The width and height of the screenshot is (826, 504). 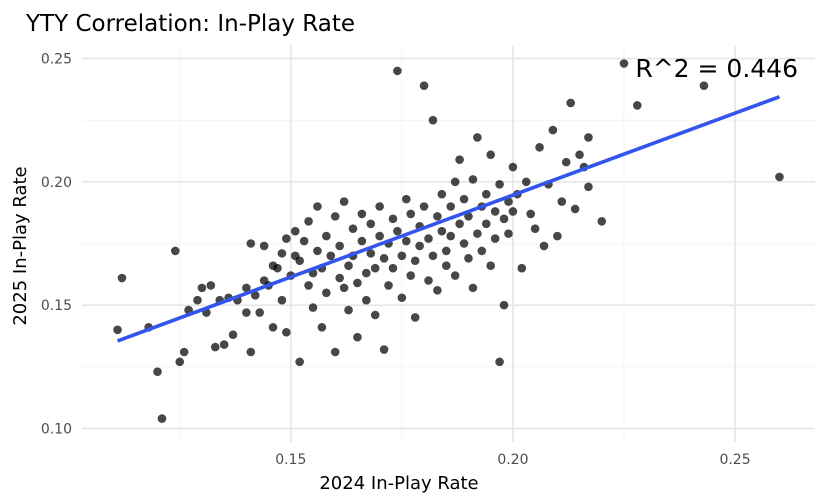 I want to click on x-tick-label: 0.20, so click(x=512, y=460).